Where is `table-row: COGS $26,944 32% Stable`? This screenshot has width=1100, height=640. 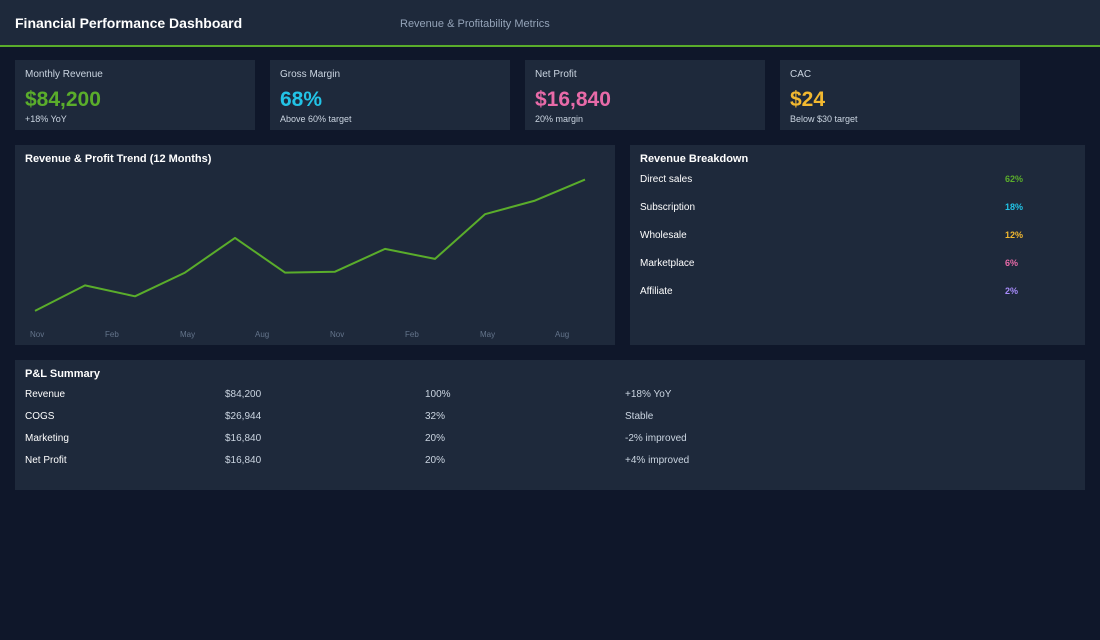 table-row: COGS $26,944 32% Stable is located at coordinates (550, 418).